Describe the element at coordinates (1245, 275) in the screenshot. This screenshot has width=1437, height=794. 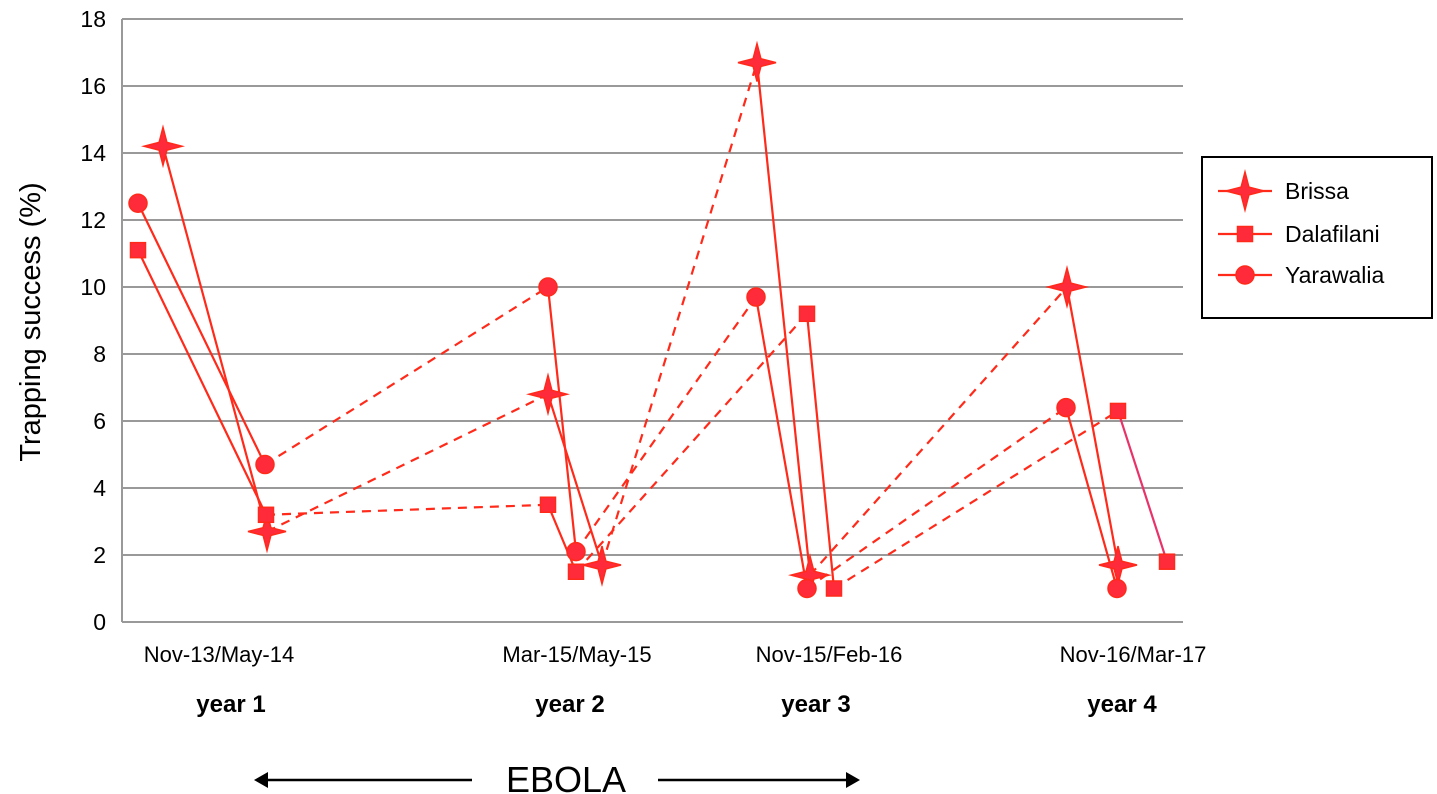
I see `legend-marker-circle` at that location.